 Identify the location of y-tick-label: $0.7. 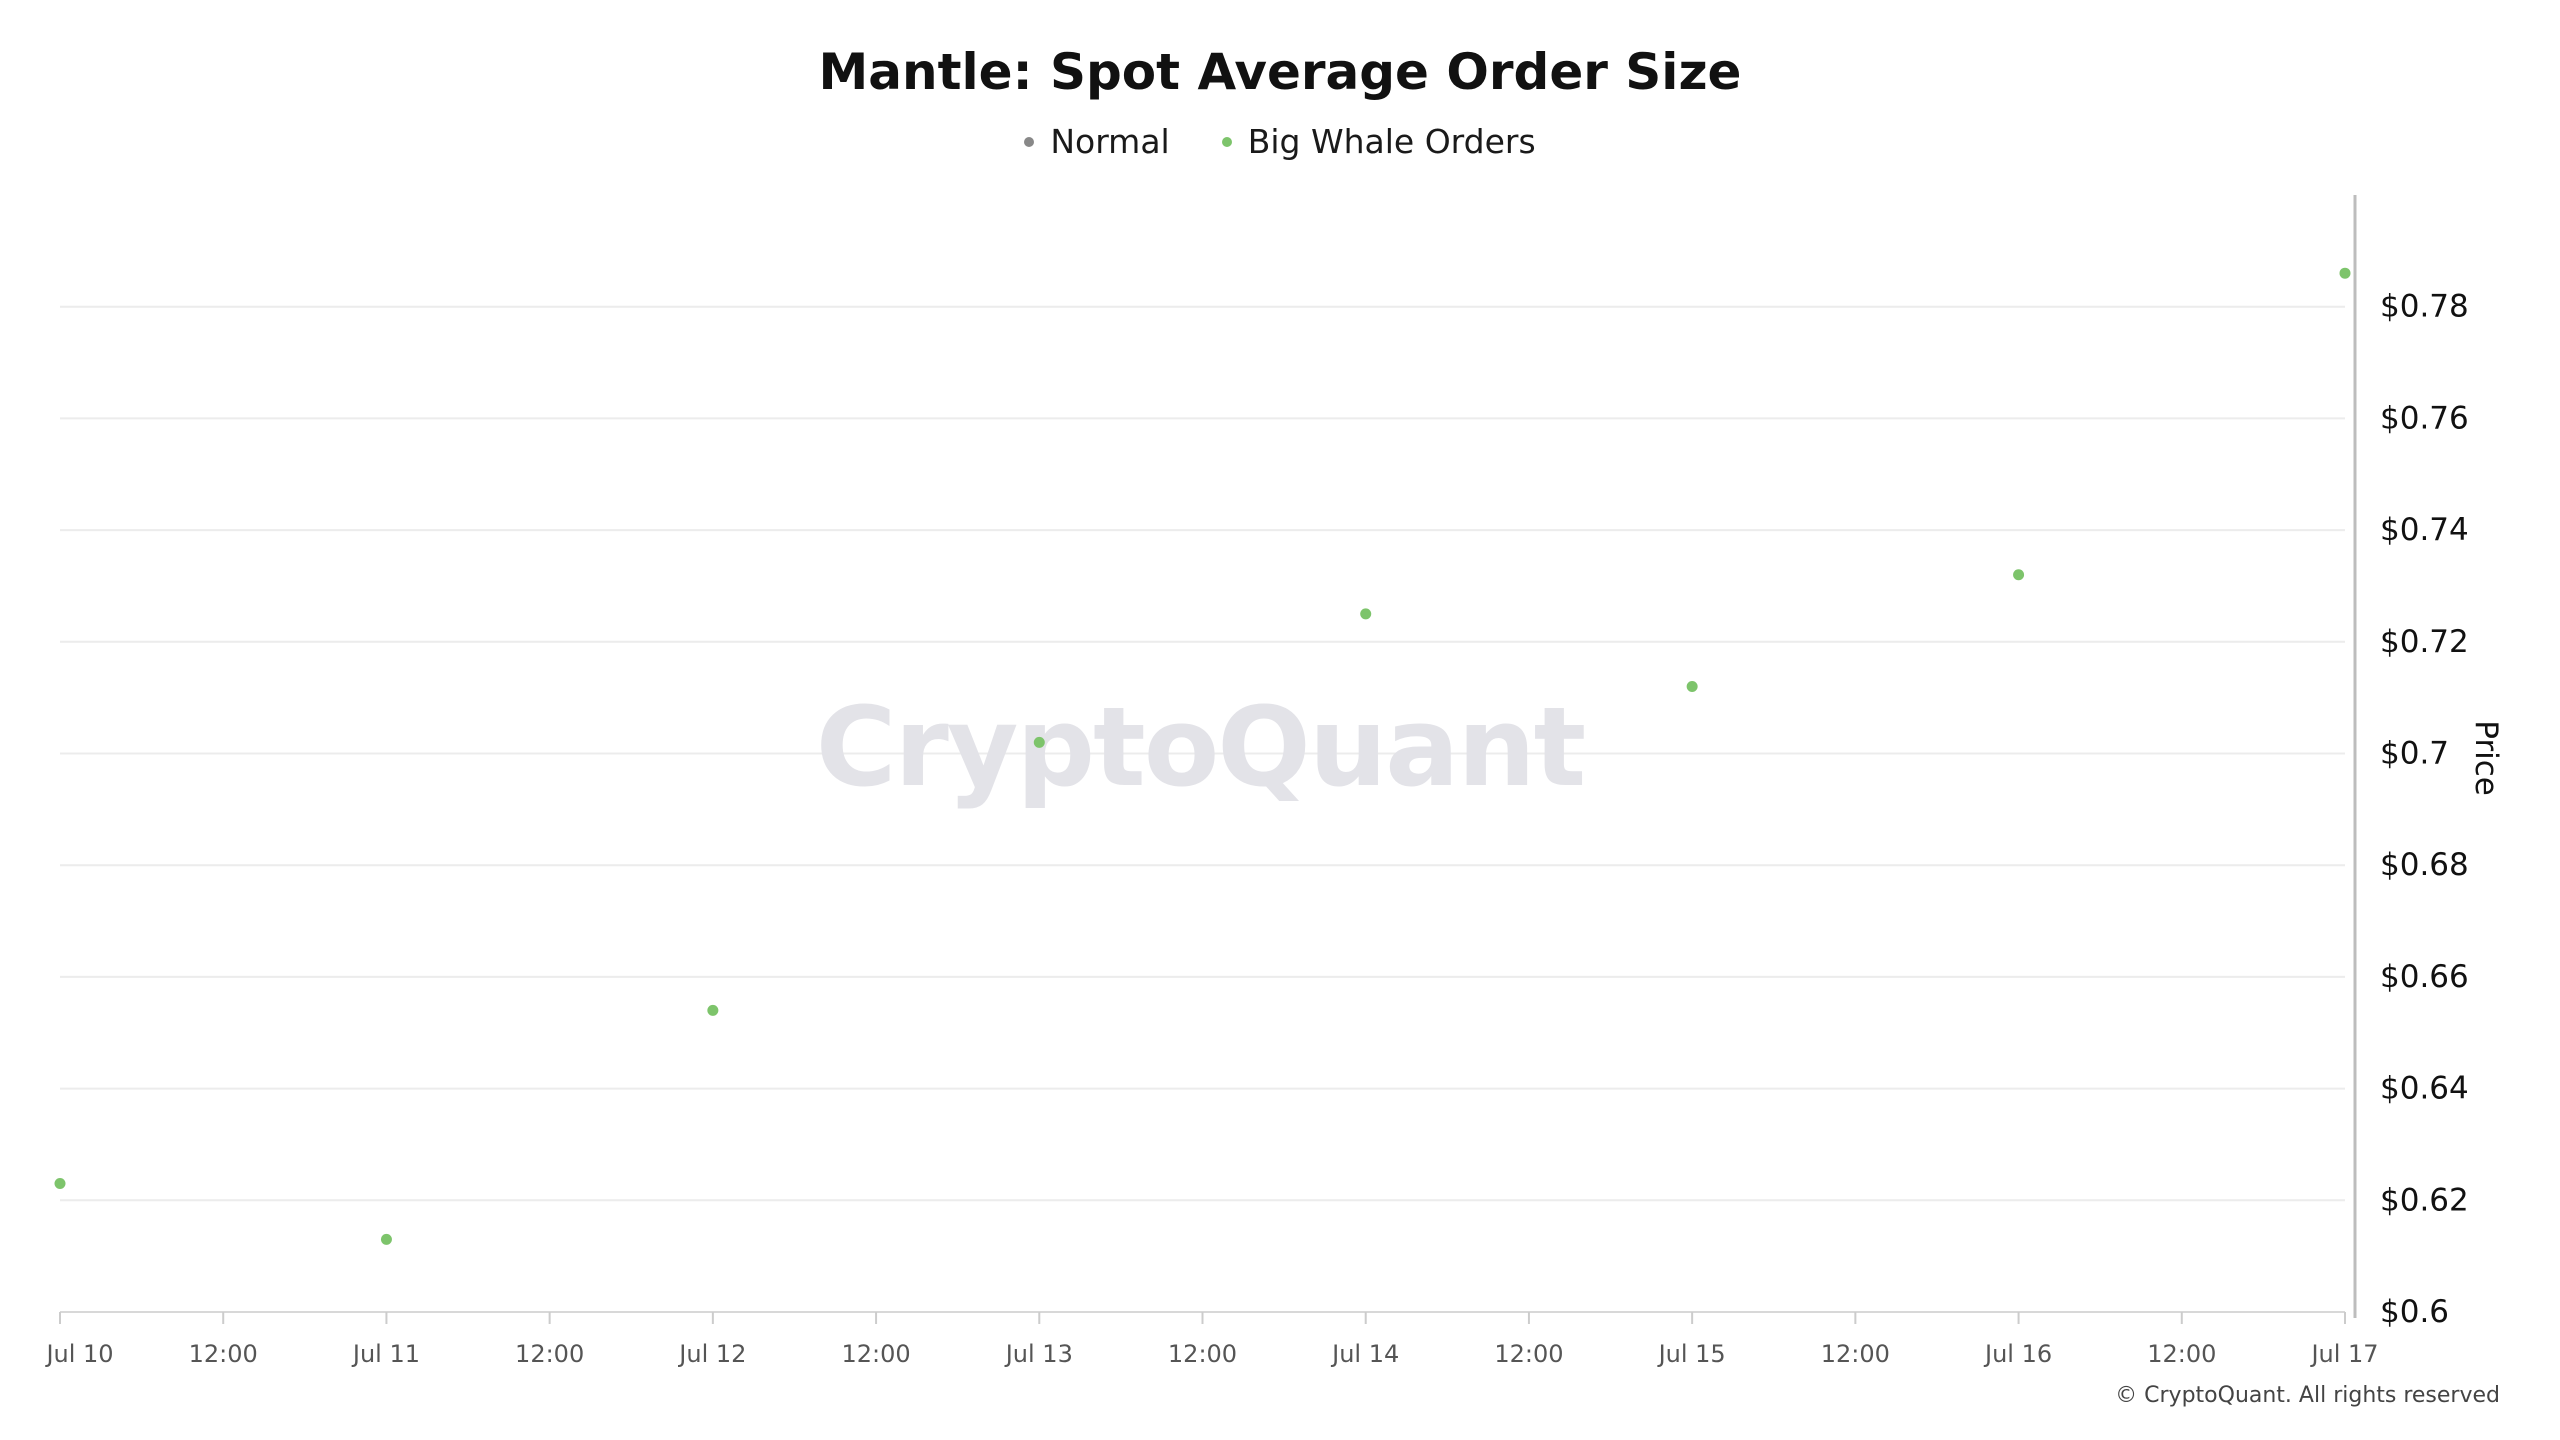
(2414, 754).